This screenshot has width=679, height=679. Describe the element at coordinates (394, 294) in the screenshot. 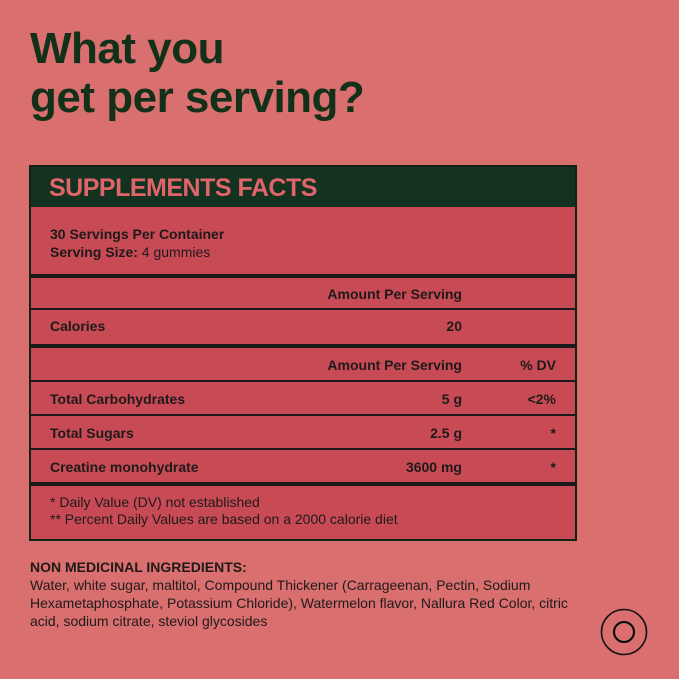

I see `amount-per-serving-header: Amount Per Serving` at that location.